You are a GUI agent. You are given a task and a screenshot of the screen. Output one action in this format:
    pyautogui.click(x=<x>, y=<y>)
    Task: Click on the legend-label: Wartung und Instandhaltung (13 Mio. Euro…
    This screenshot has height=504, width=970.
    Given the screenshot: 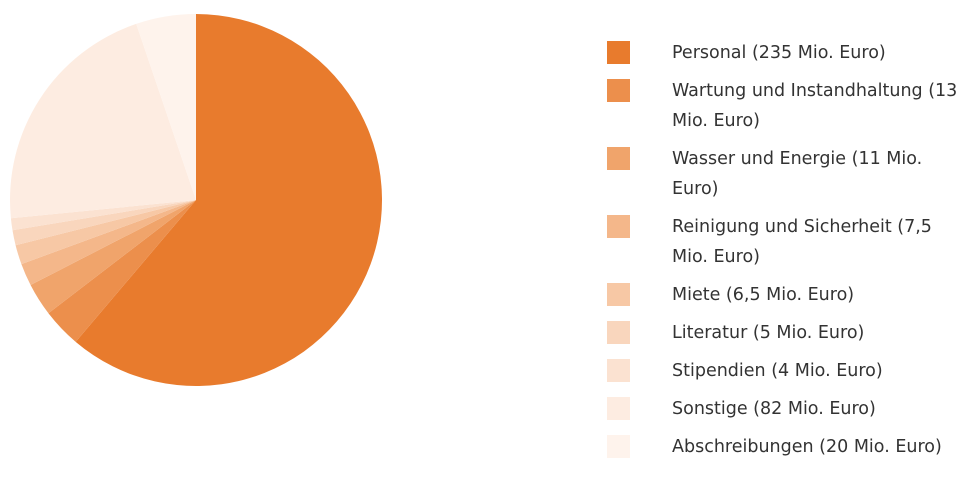 What is the action you would take?
    pyautogui.click(x=815, y=106)
    